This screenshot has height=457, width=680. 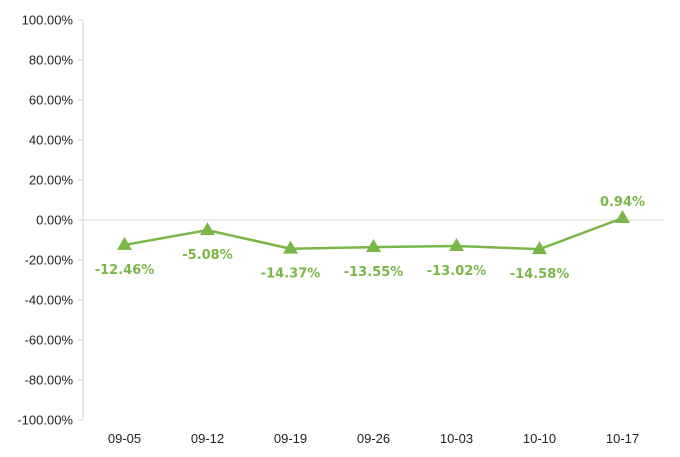 What do you see at coordinates (291, 274) in the screenshot?
I see `data-label: -14.37%` at bounding box center [291, 274].